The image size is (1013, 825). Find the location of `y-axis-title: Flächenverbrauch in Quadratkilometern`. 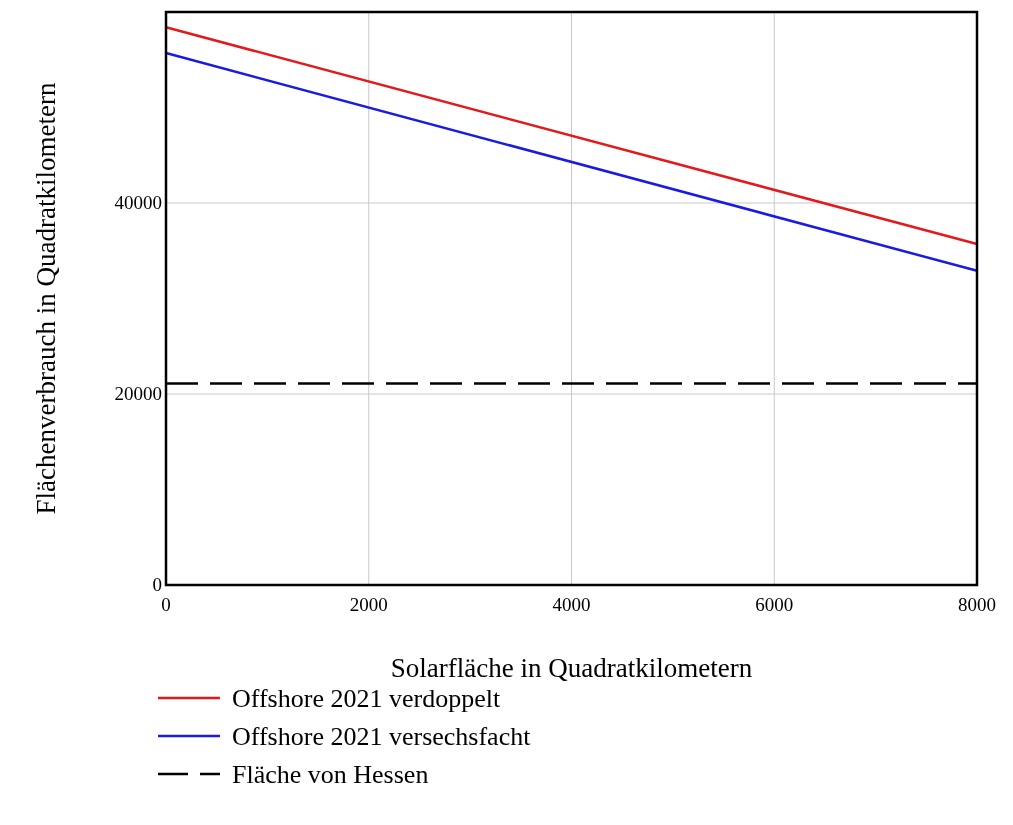

y-axis-title: Flächenverbrauch in Quadratkilometern is located at coordinates (46, 298).